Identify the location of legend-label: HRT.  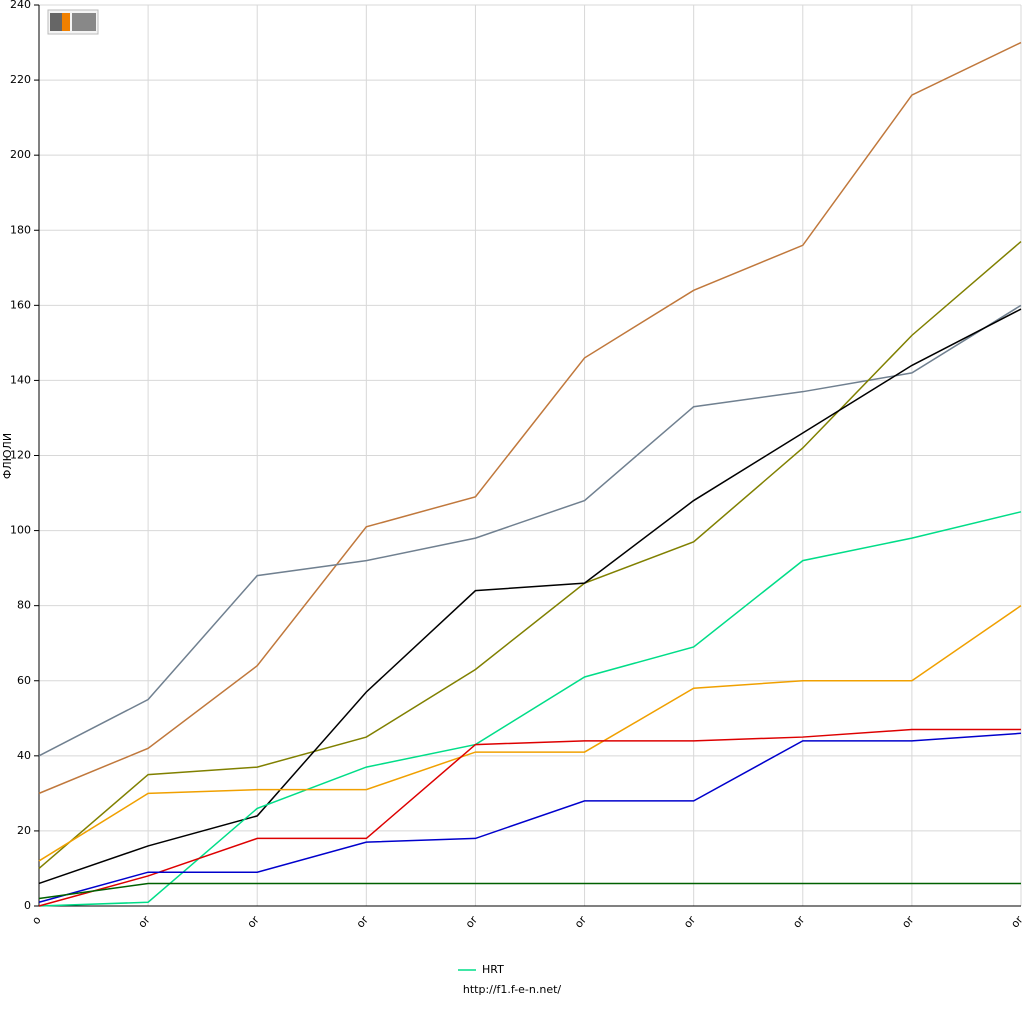
(493, 969).